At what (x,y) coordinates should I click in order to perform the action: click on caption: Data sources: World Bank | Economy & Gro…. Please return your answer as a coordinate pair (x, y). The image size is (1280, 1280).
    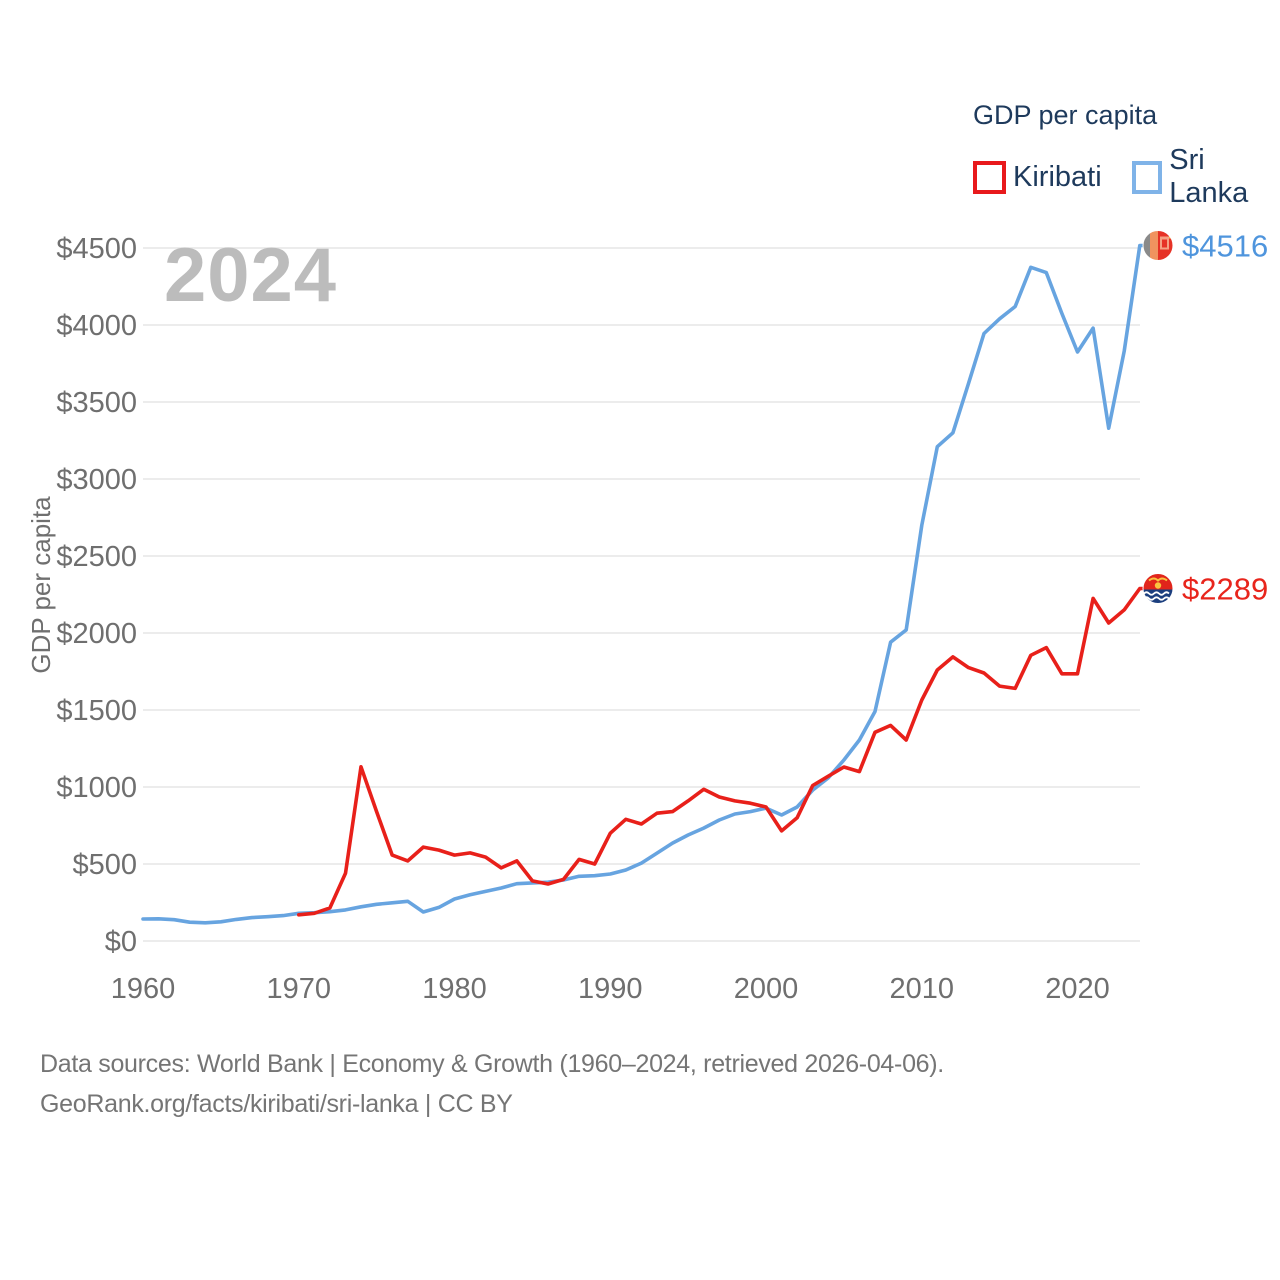
    Looking at the image, I should click on (492, 1084).